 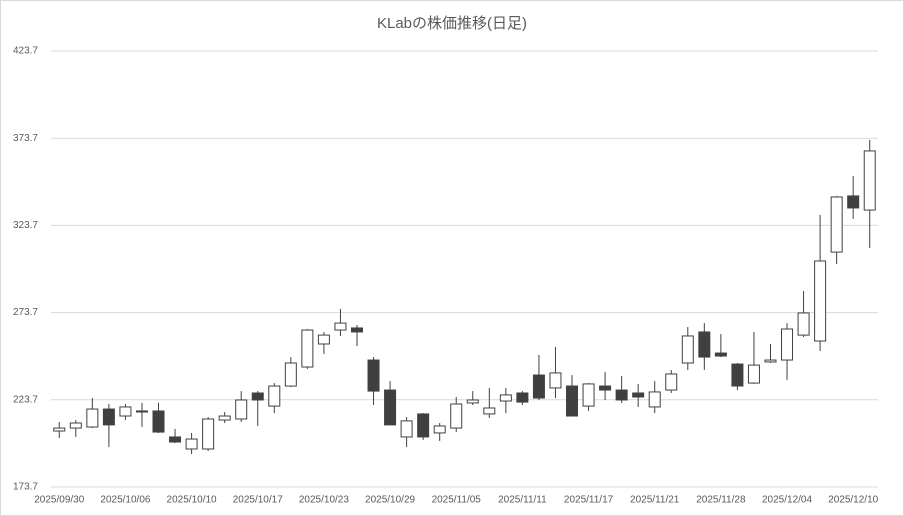 I want to click on y-tick-label: 323.7, so click(x=25, y=225).